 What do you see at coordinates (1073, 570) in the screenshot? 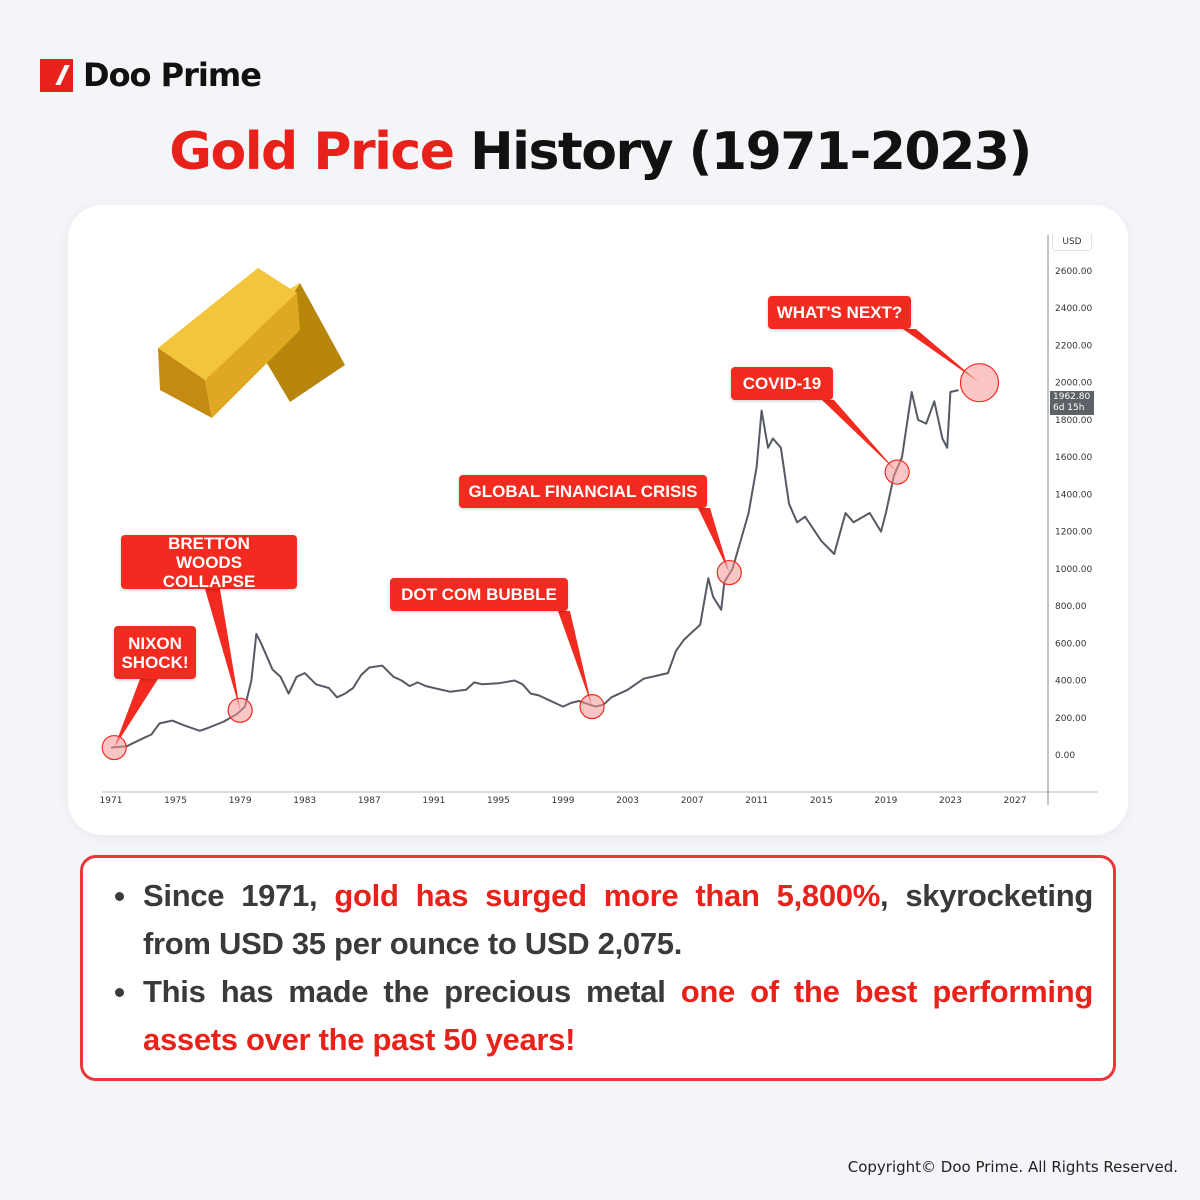
I see `y-tick-label: 1000.00` at bounding box center [1073, 570].